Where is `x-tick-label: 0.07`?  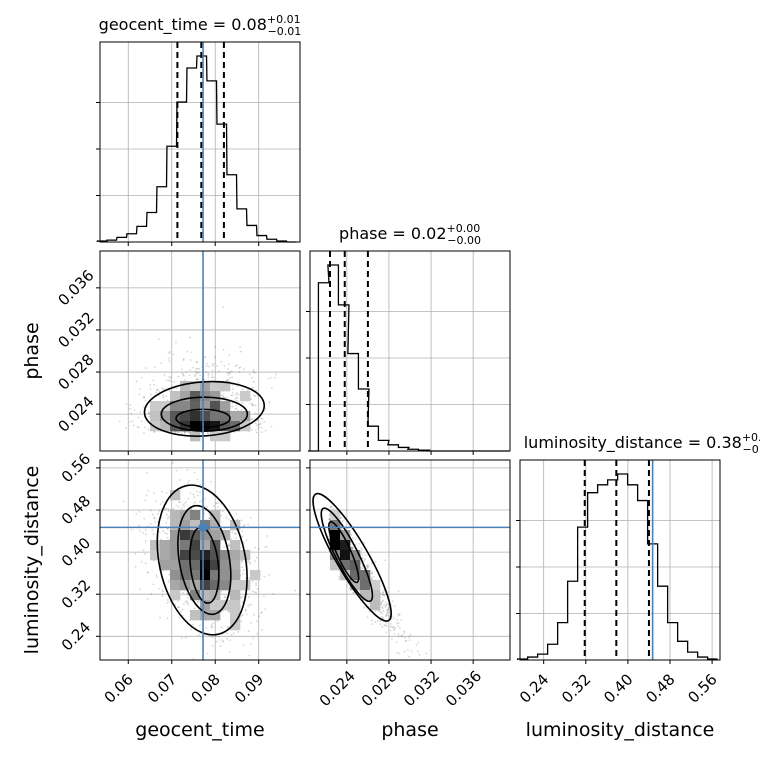 x-tick-label: 0.07 is located at coordinates (162, 688).